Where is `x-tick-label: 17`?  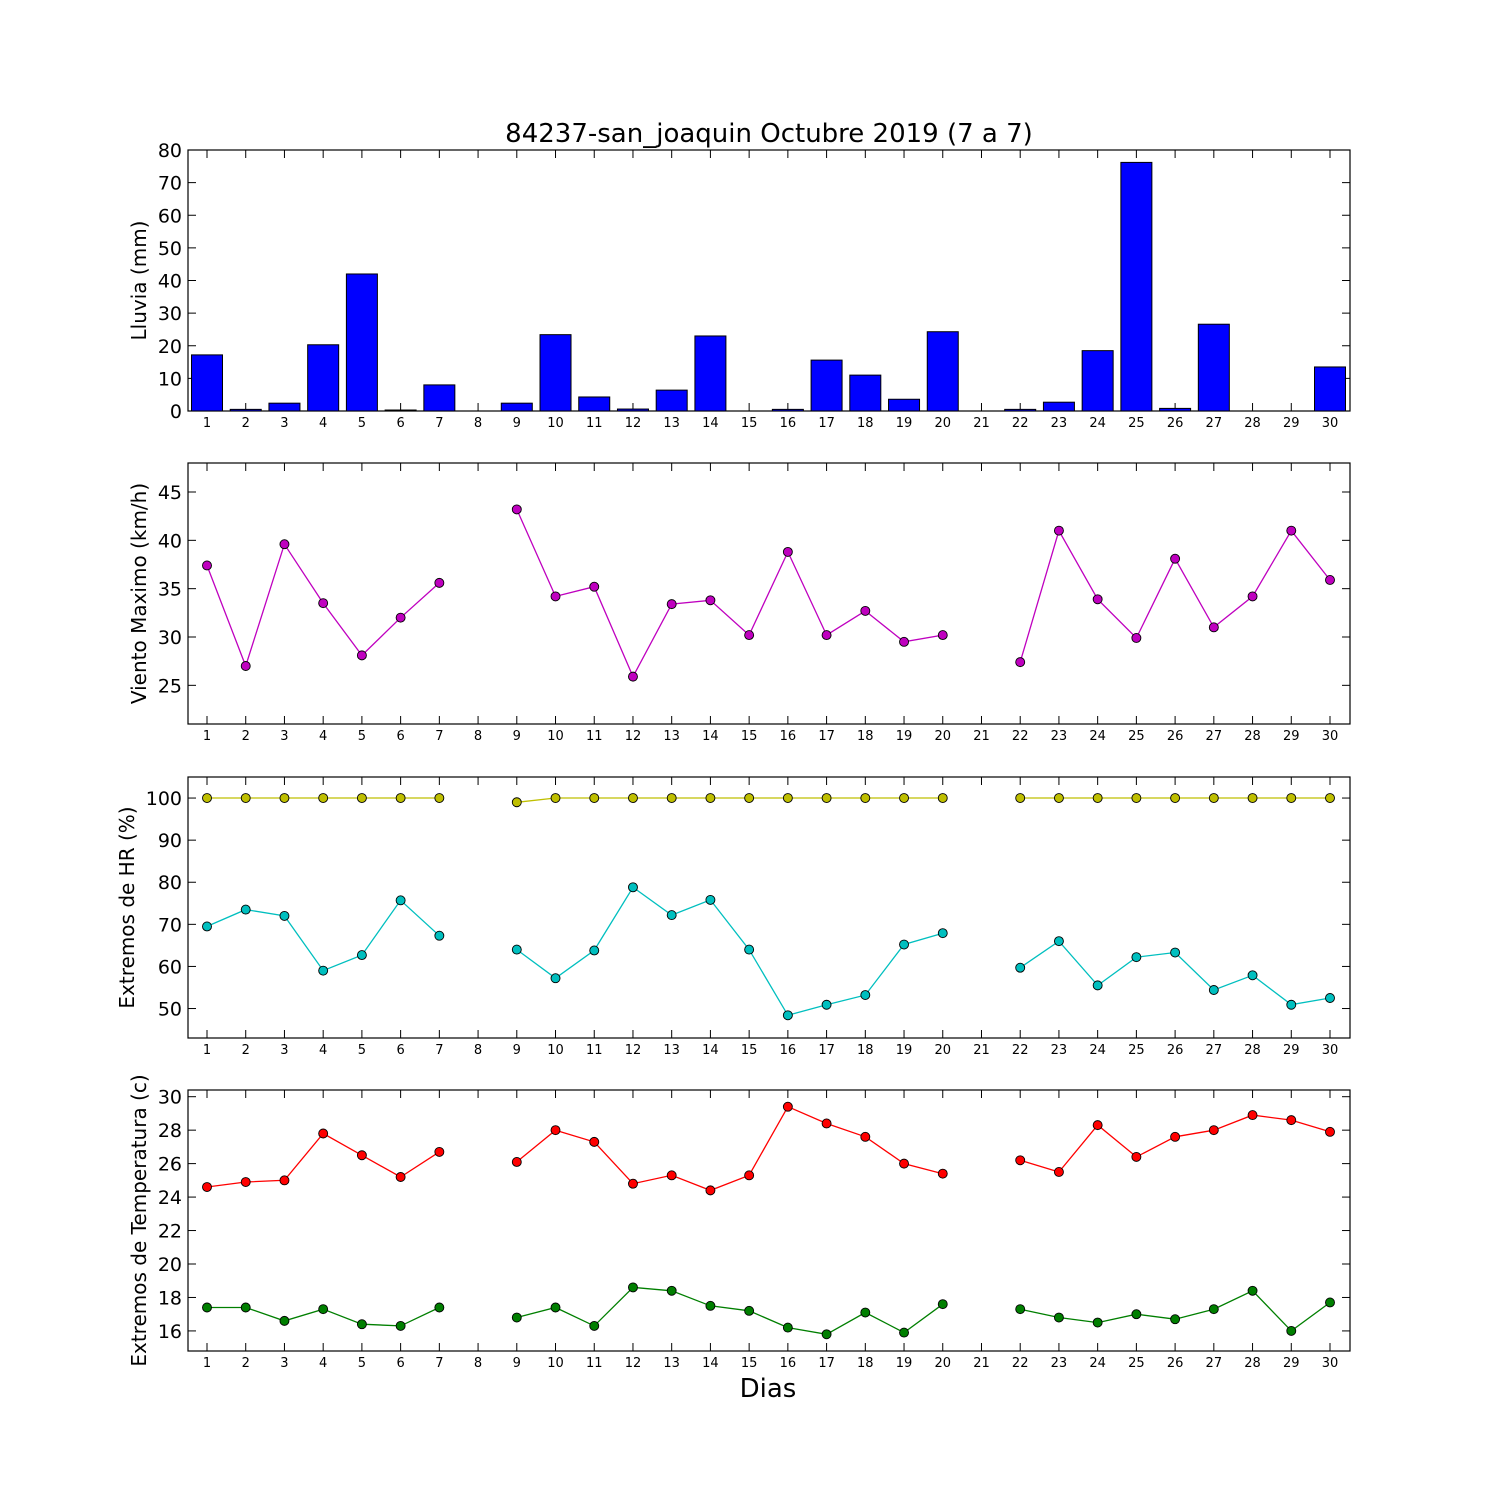 x-tick-label: 17 is located at coordinates (826, 423).